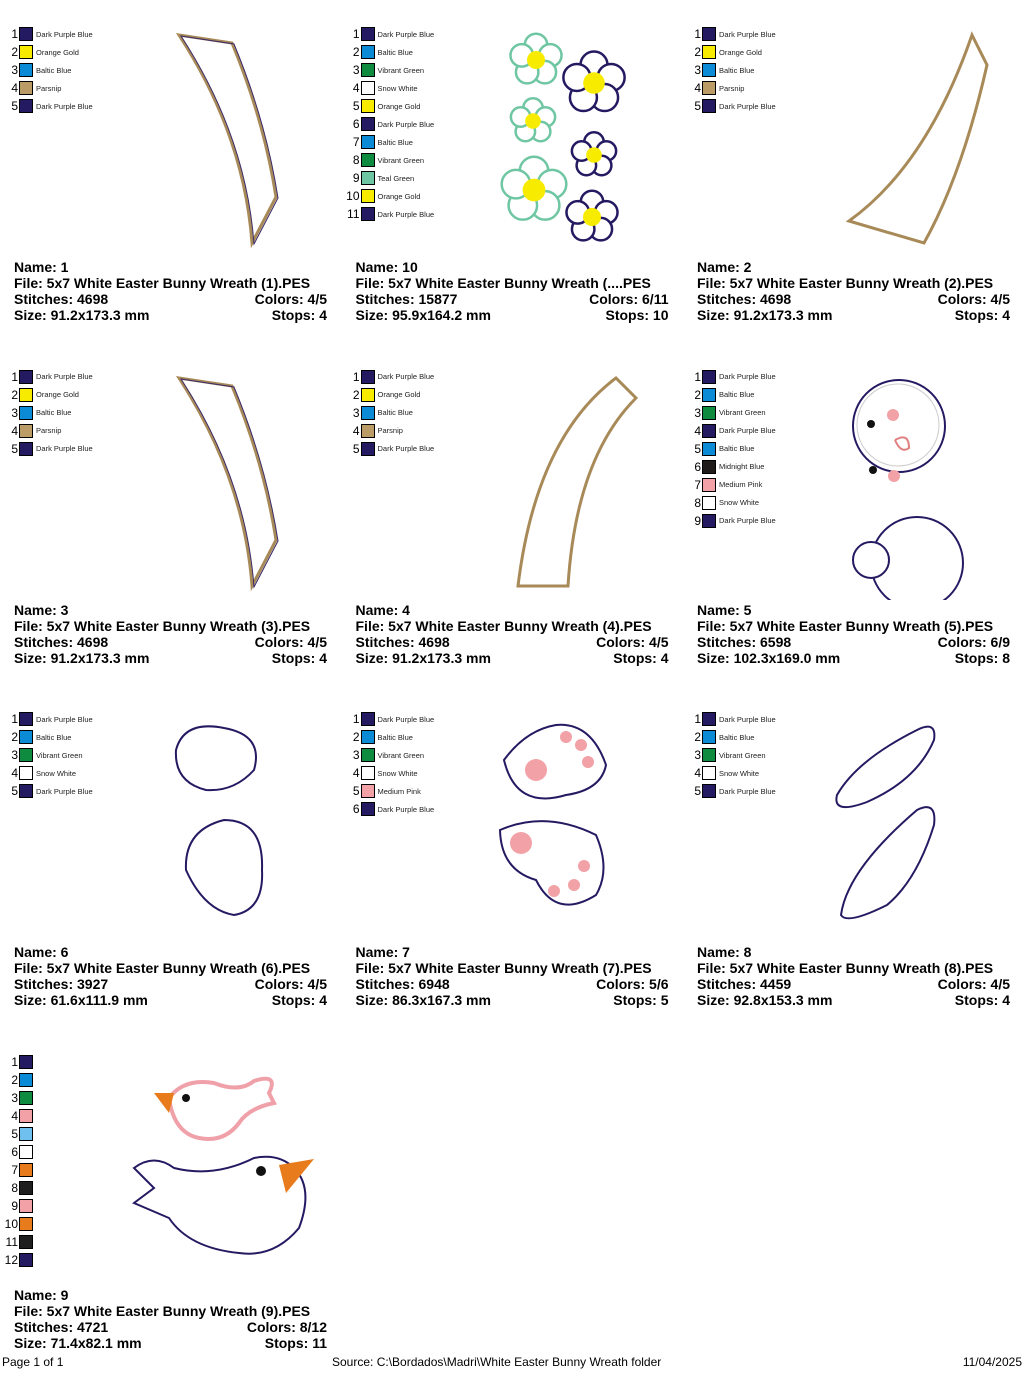 The height and width of the screenshot is (1383, 1024). What do you see at coordinates (20, 1260) in the screenshot?
I see `legend-item: 12` at bounding box center [20, 1260].